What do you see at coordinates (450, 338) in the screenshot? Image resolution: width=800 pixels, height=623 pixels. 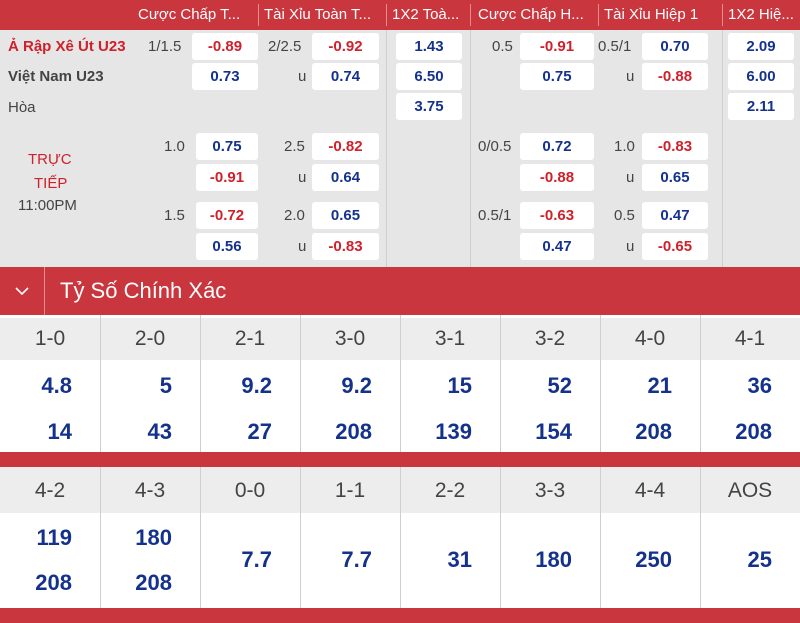 I see `score-label: 3-1` at bounding box center [450, 338].